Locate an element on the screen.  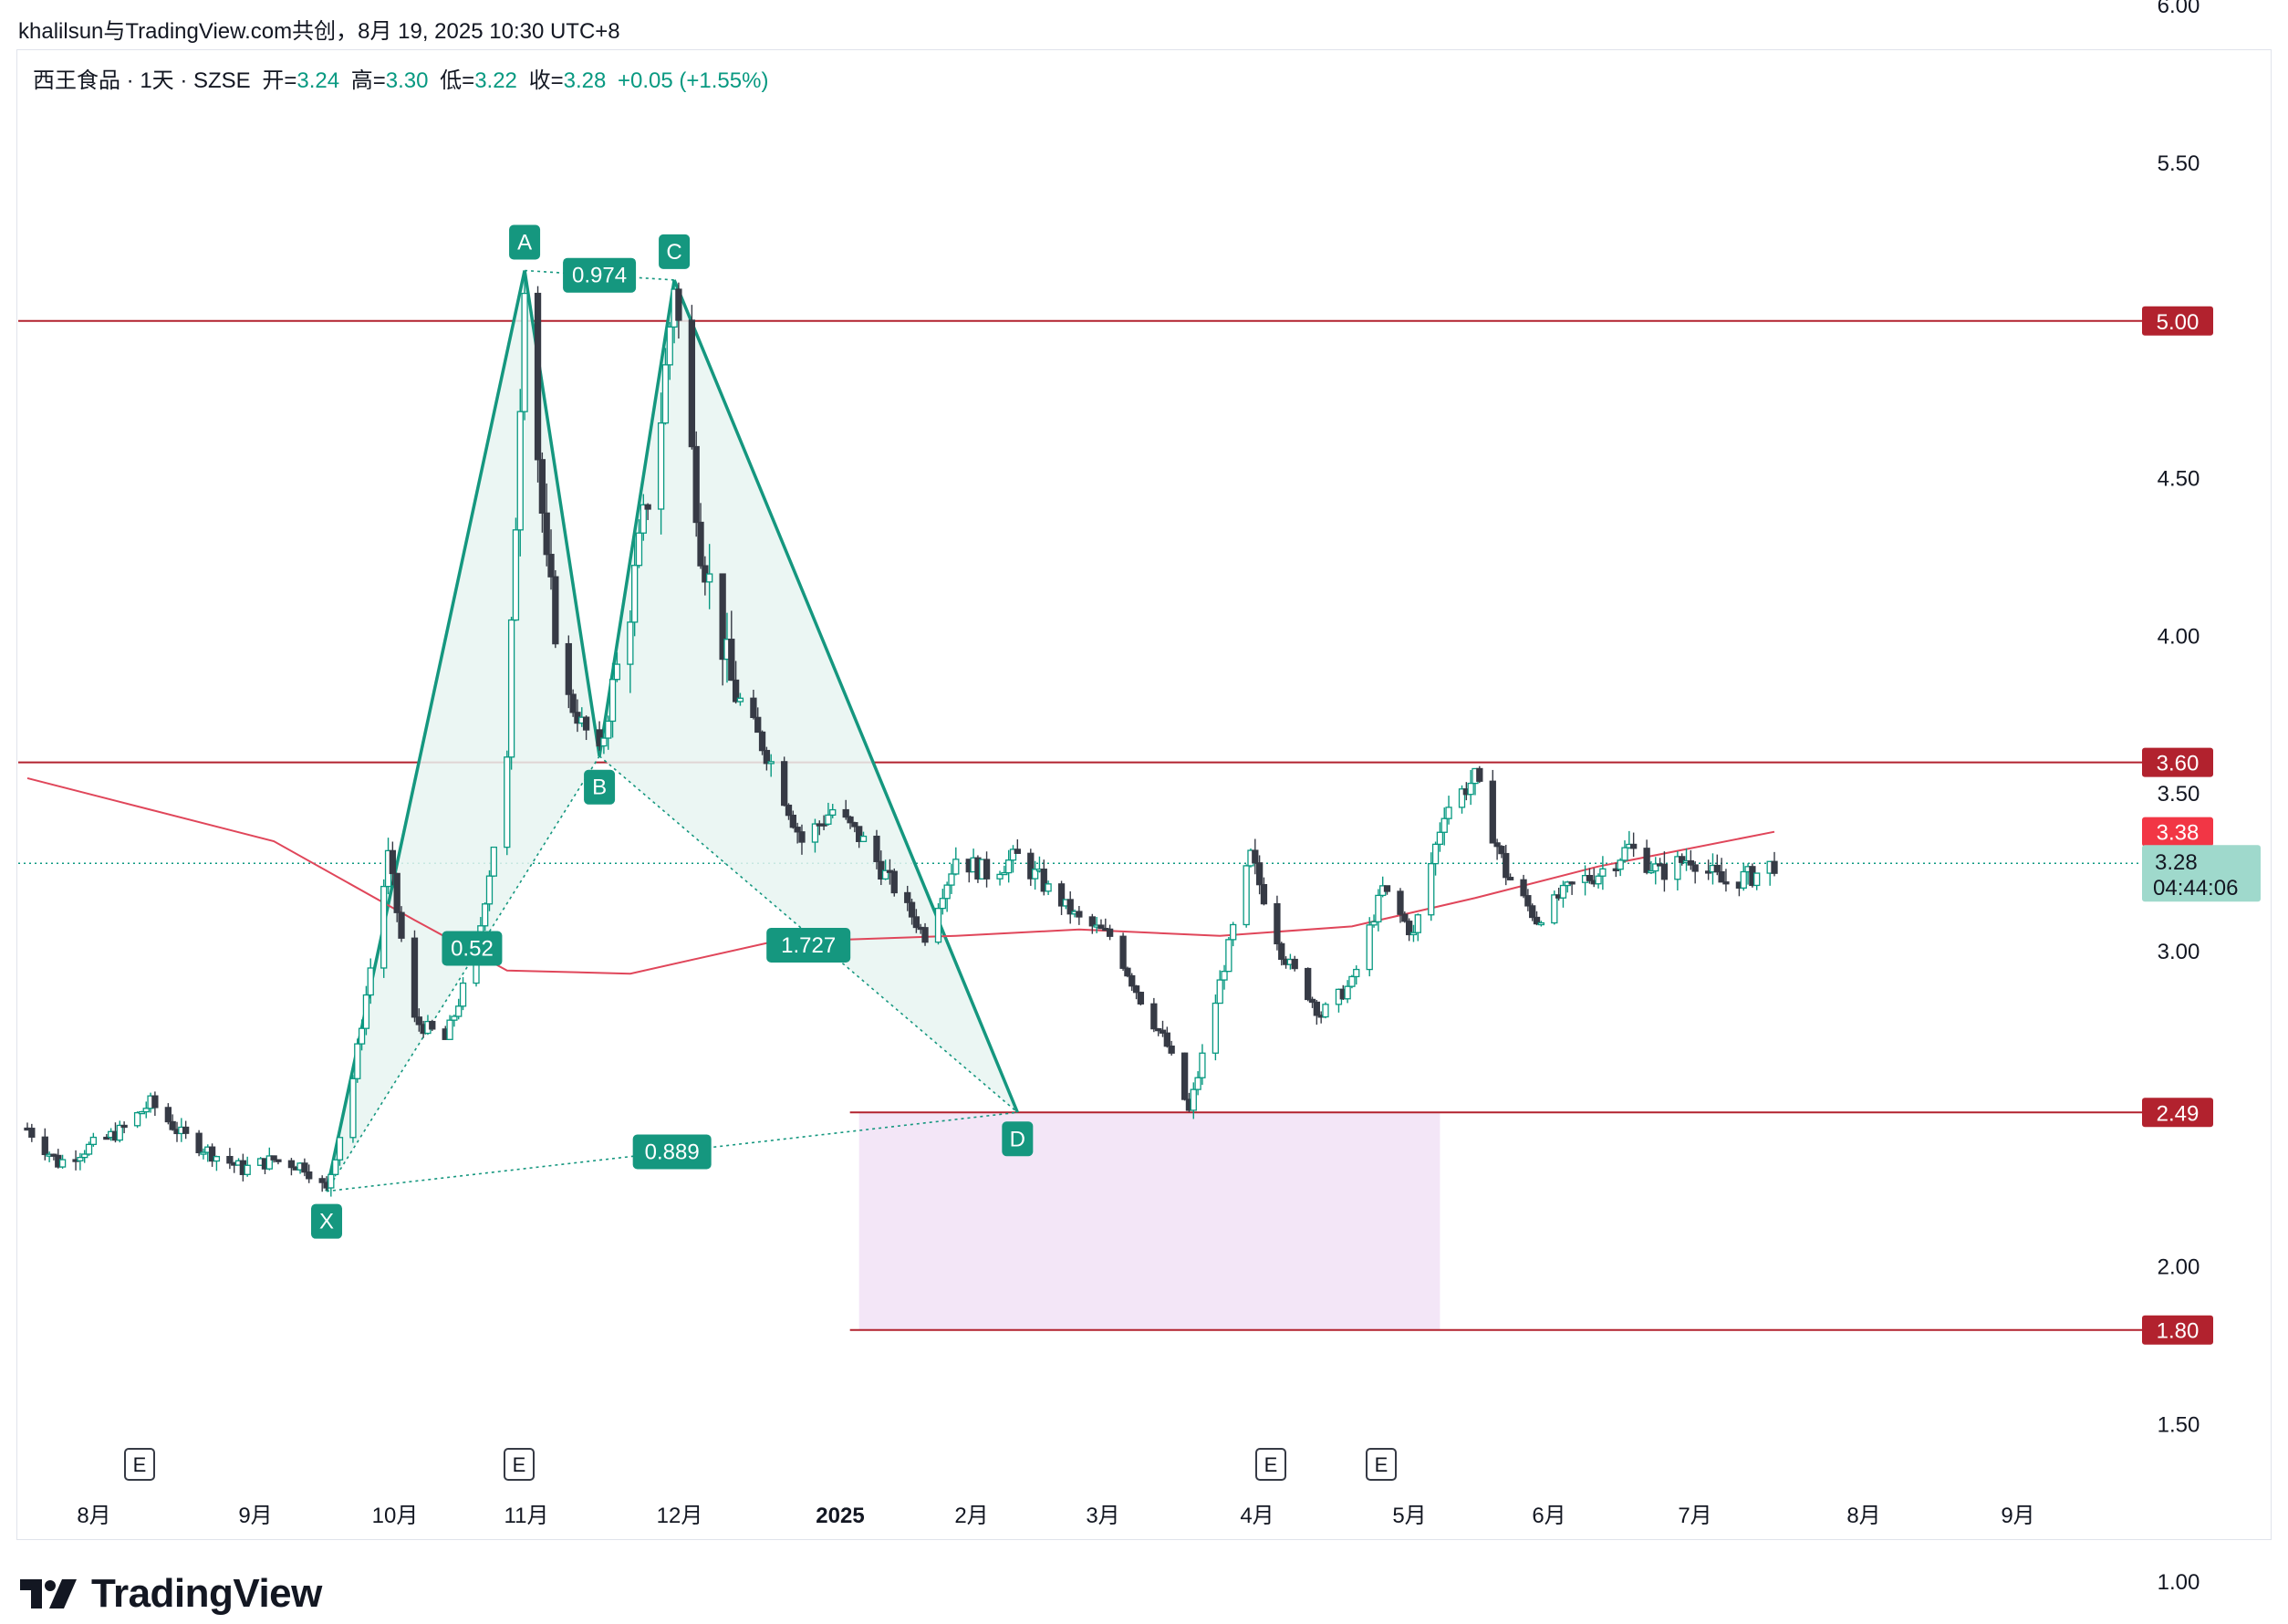
earnings-marker-icon: E is located at coordinates (519, 1464).